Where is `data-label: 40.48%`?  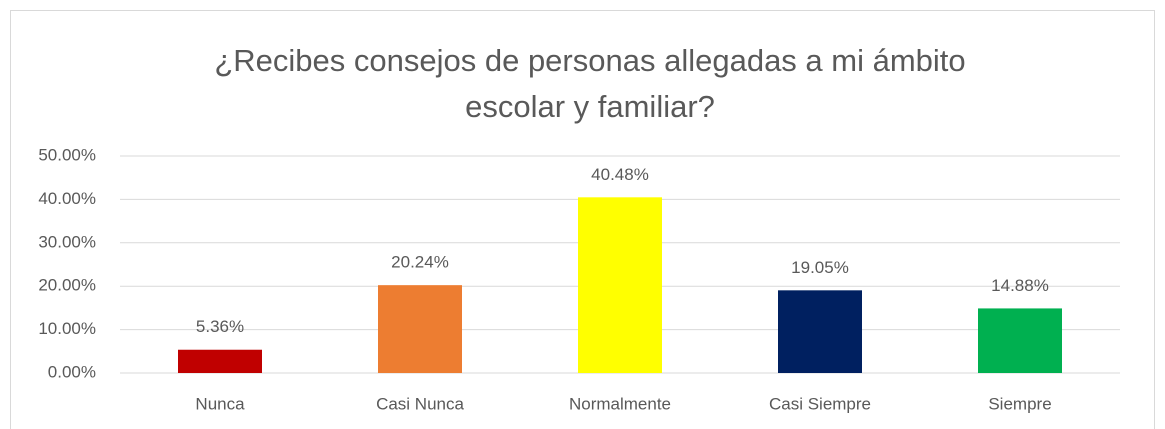 data-label: 40.48% is located at coordinates (620, 174).